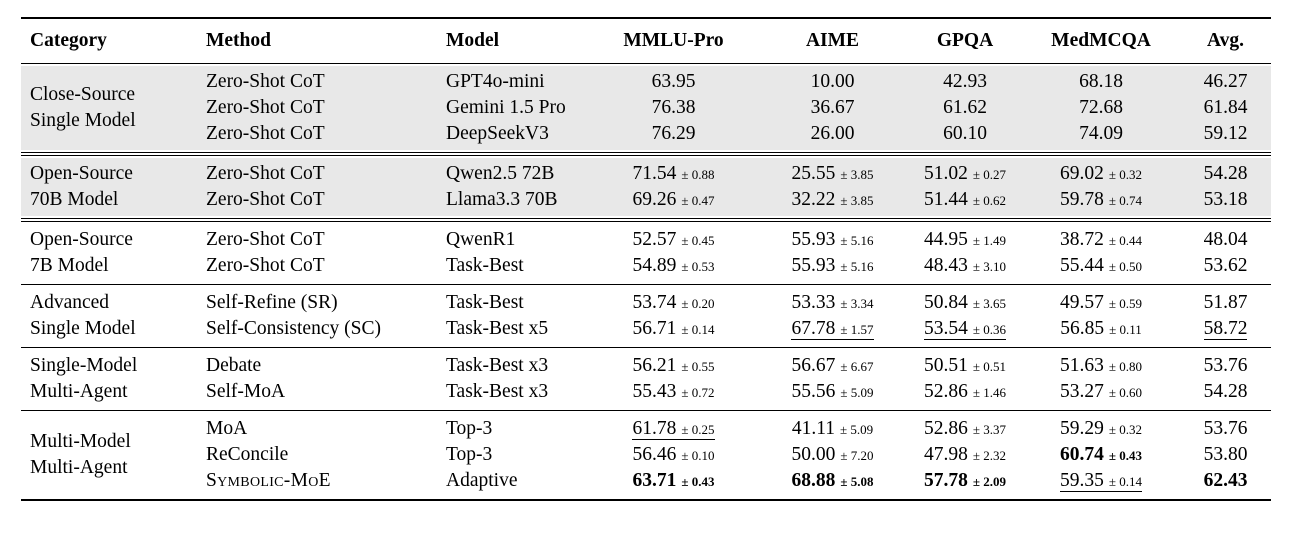 The height and width of the screenshot is (538, 1292). What do you see at coordinates (1125, 392) in the screenshot?
I see `std-dev: ± 0.60` at bounding box center [1125, 392].